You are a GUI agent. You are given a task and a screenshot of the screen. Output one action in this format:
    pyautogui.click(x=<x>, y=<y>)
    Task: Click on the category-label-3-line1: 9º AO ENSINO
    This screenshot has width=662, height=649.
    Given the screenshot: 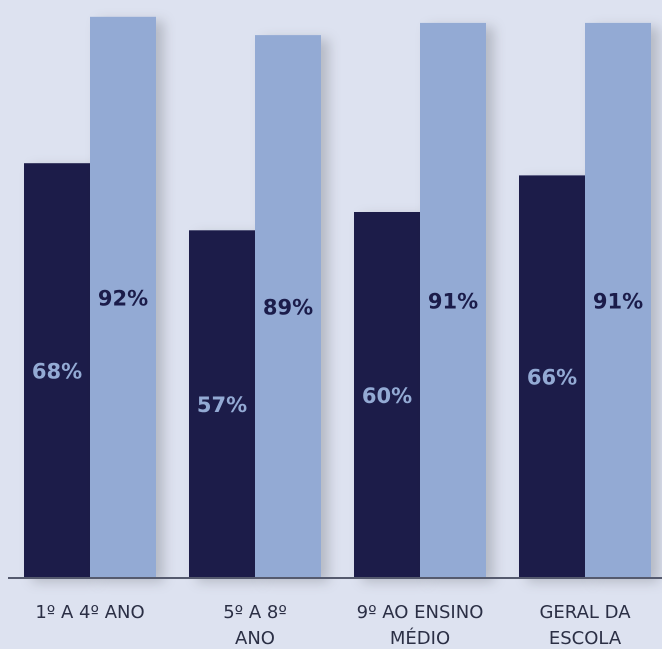 What is the action you would take?
    pyautogui.click(x=420, y=612)
    